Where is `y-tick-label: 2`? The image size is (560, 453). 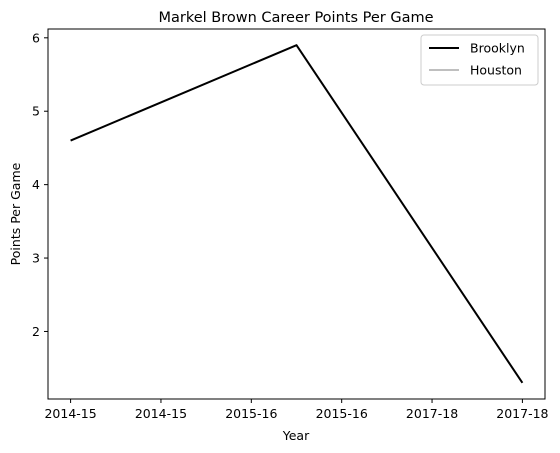 y-tick-label: 2 is located at coordinates (36, 331).